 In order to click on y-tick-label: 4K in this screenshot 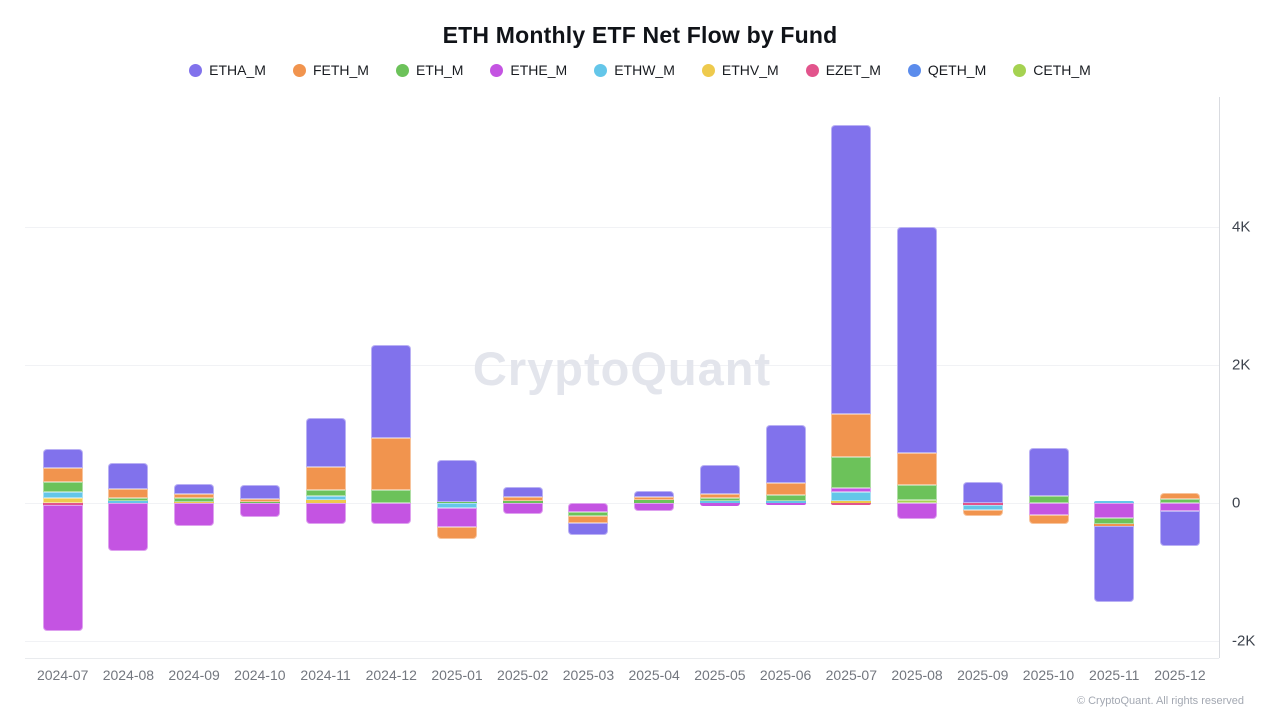, I will do `click(1241, 227)`.